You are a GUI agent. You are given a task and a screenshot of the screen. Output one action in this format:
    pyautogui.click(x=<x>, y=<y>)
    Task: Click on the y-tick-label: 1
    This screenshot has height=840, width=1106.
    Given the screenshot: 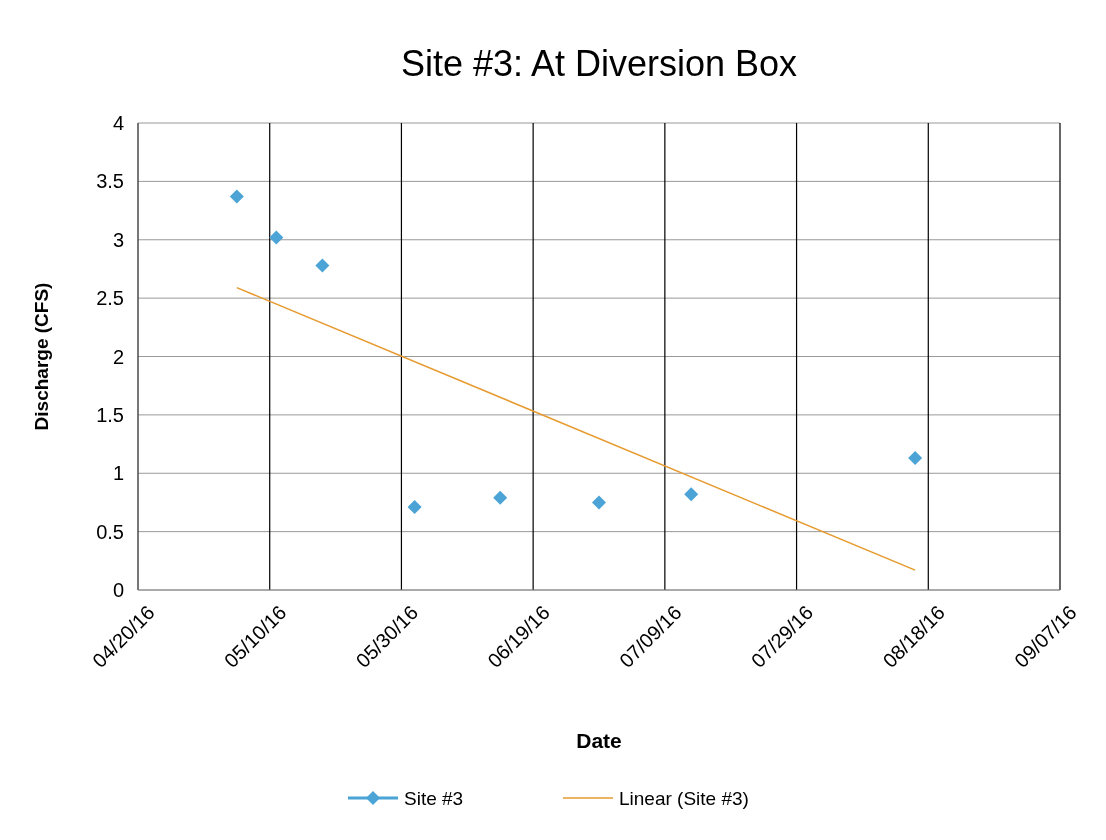 What is the action you would take?
    pyautogui.click(x=118, y=473)
    